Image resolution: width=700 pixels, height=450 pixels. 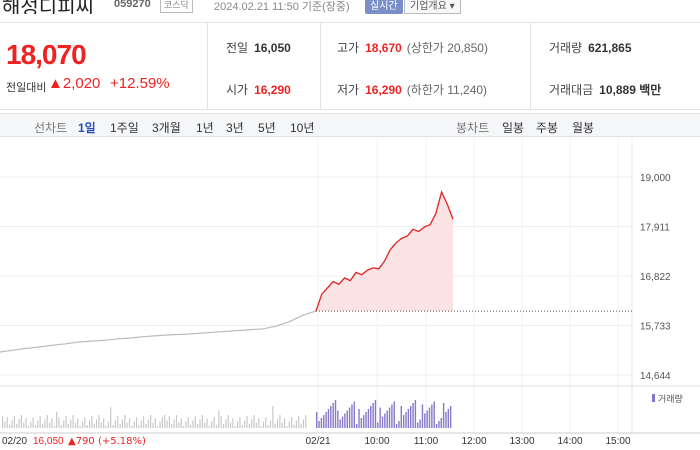 What do you see at coordinates (655, 277) in the screenshot?
I see `y-tick-label: 16,822` at bounding box center [655, 277].